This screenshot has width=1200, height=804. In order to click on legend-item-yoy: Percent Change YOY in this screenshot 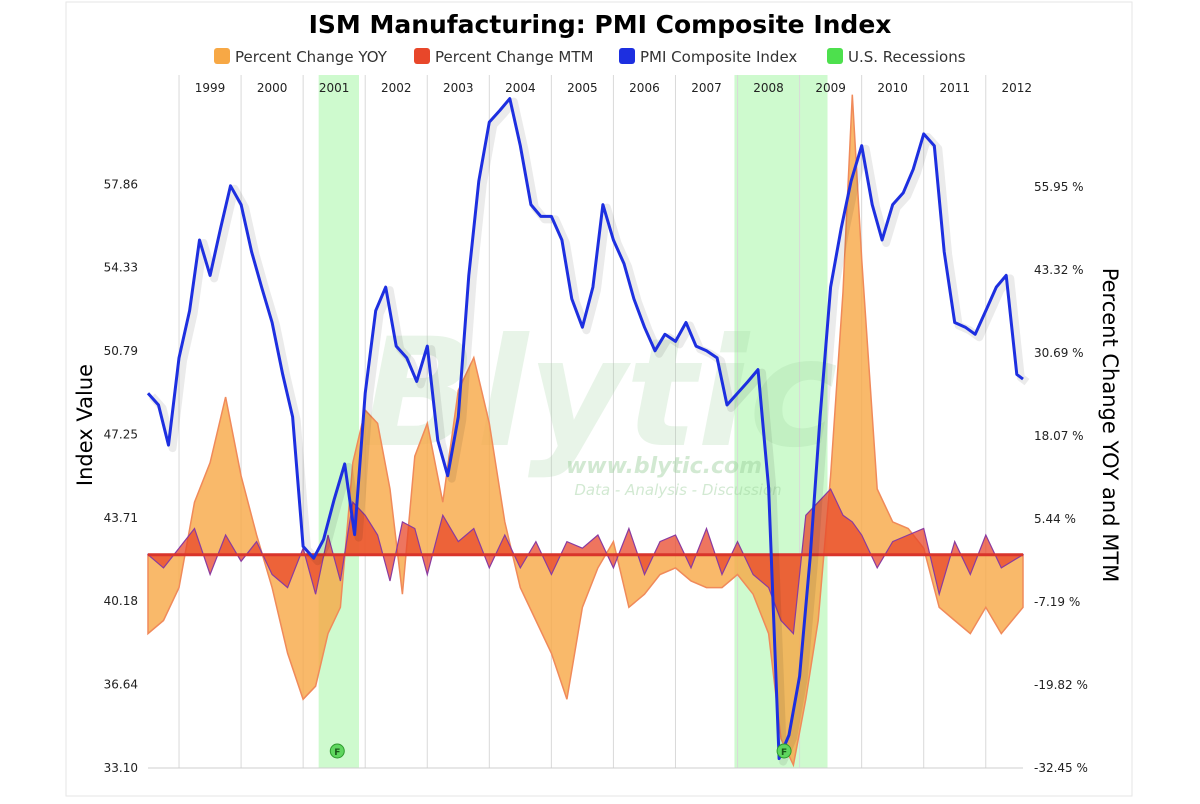, I will do `click(301, 57)`.